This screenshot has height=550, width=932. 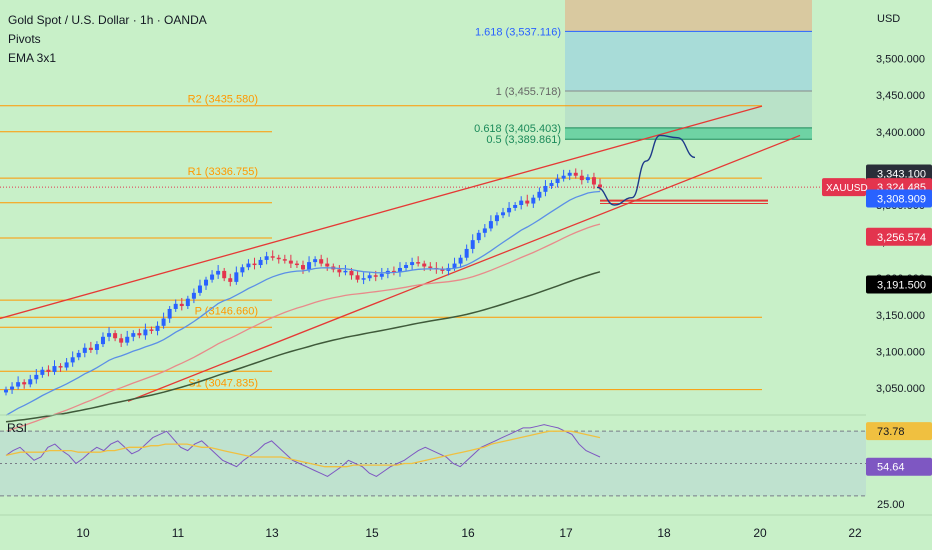 I want to click on y-tick-label: 3,400.000, so click(x=900, y=133).